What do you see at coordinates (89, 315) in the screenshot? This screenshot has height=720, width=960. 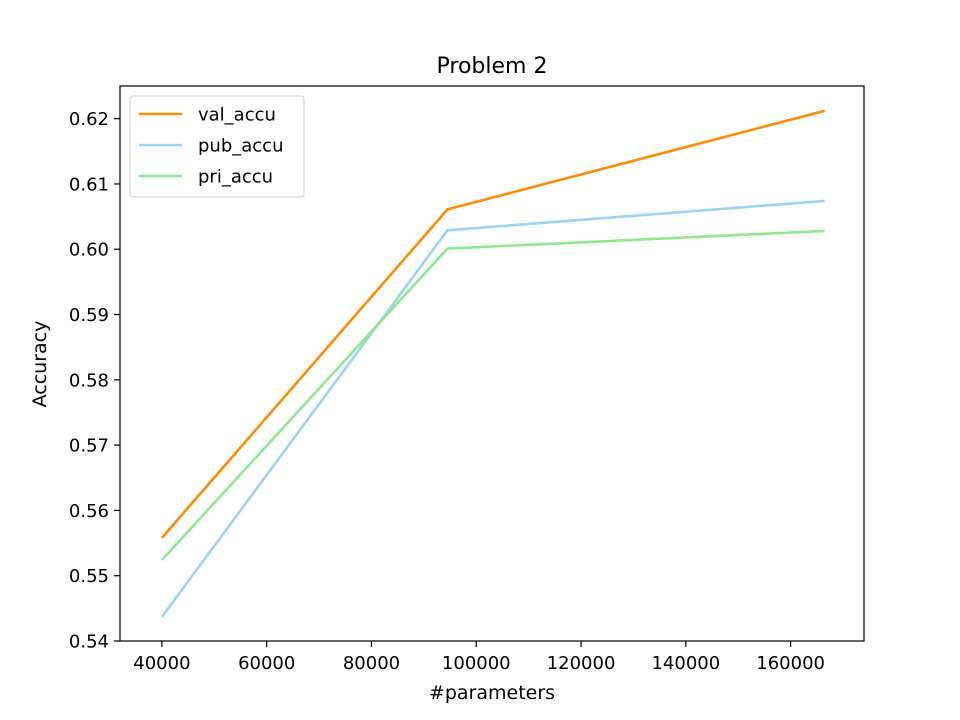 I see `y-tick-label-5: 0.59` at bounding box center [89, 315].